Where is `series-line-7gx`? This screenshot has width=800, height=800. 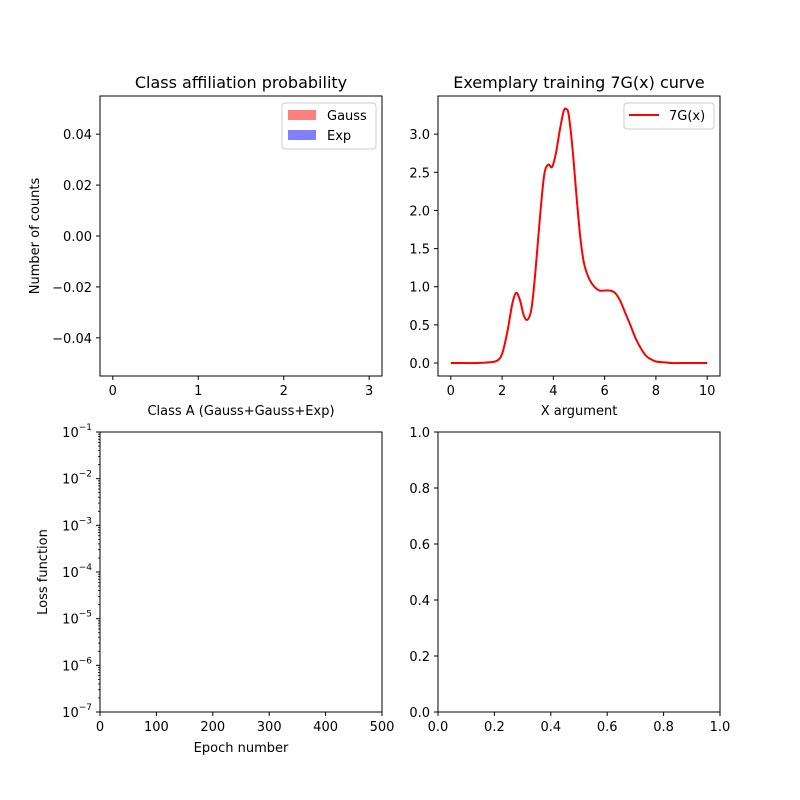 series-line-7gx is located at coordinates (579, 236).